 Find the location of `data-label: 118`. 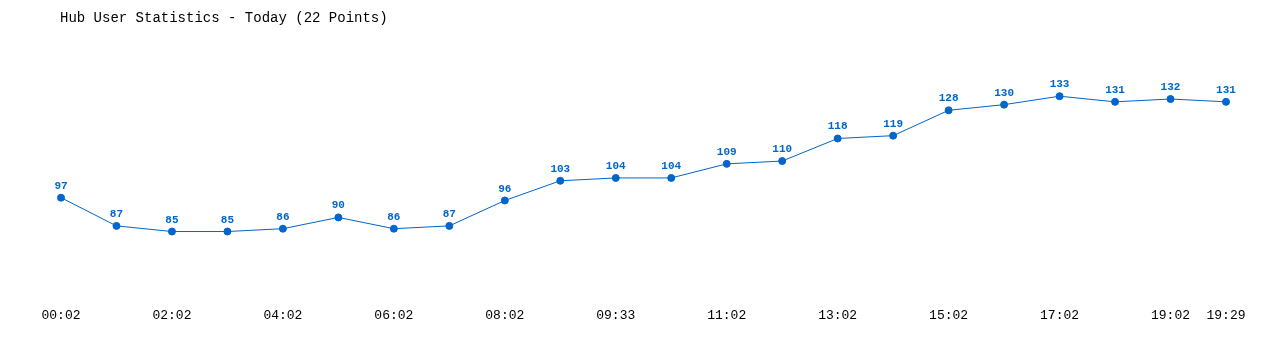

data-label: 118 is located at coordinates (837, 126).